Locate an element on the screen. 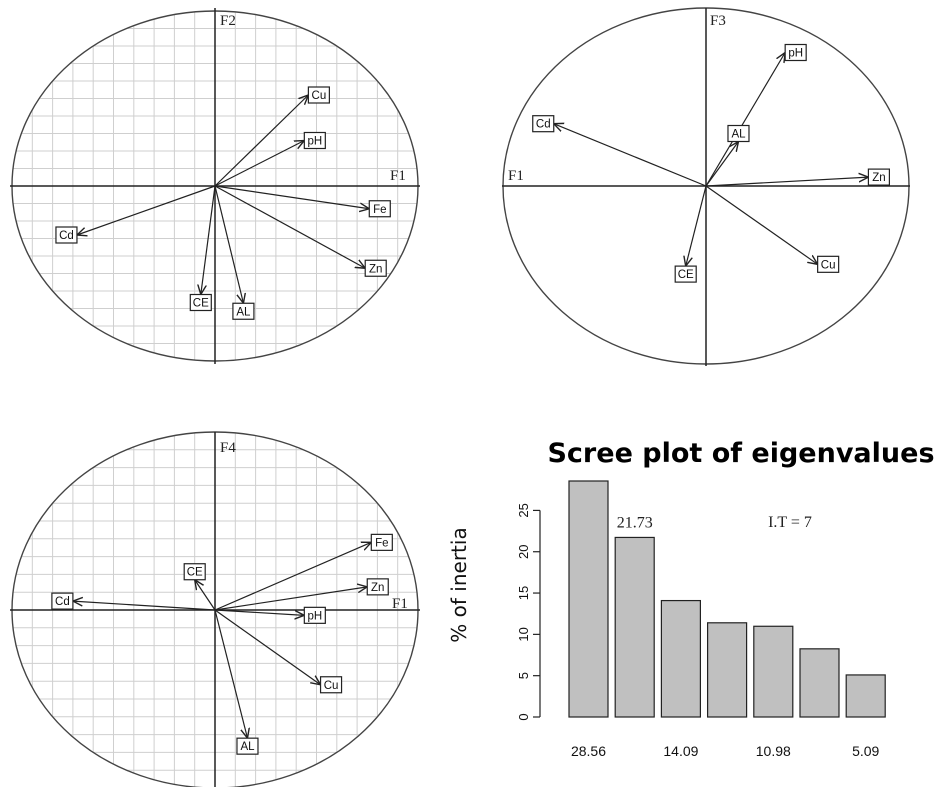 Image resolution: width=936 pixels, height=787 pixels. variable-vectors: pH AL Cd Zn Cu CE is located at coordinates (711, 163).